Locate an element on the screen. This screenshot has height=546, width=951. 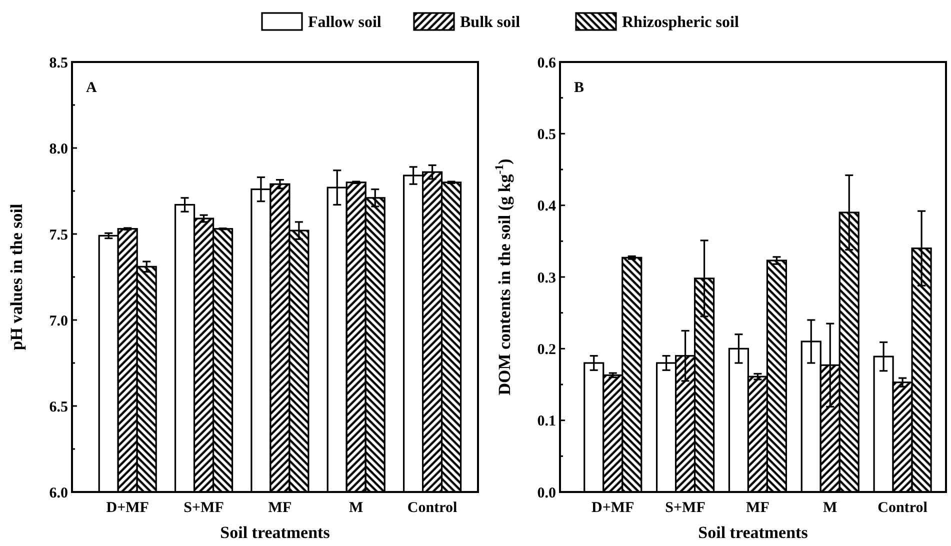
legend-label: Bulk soil is located at coordinates (490, 22).